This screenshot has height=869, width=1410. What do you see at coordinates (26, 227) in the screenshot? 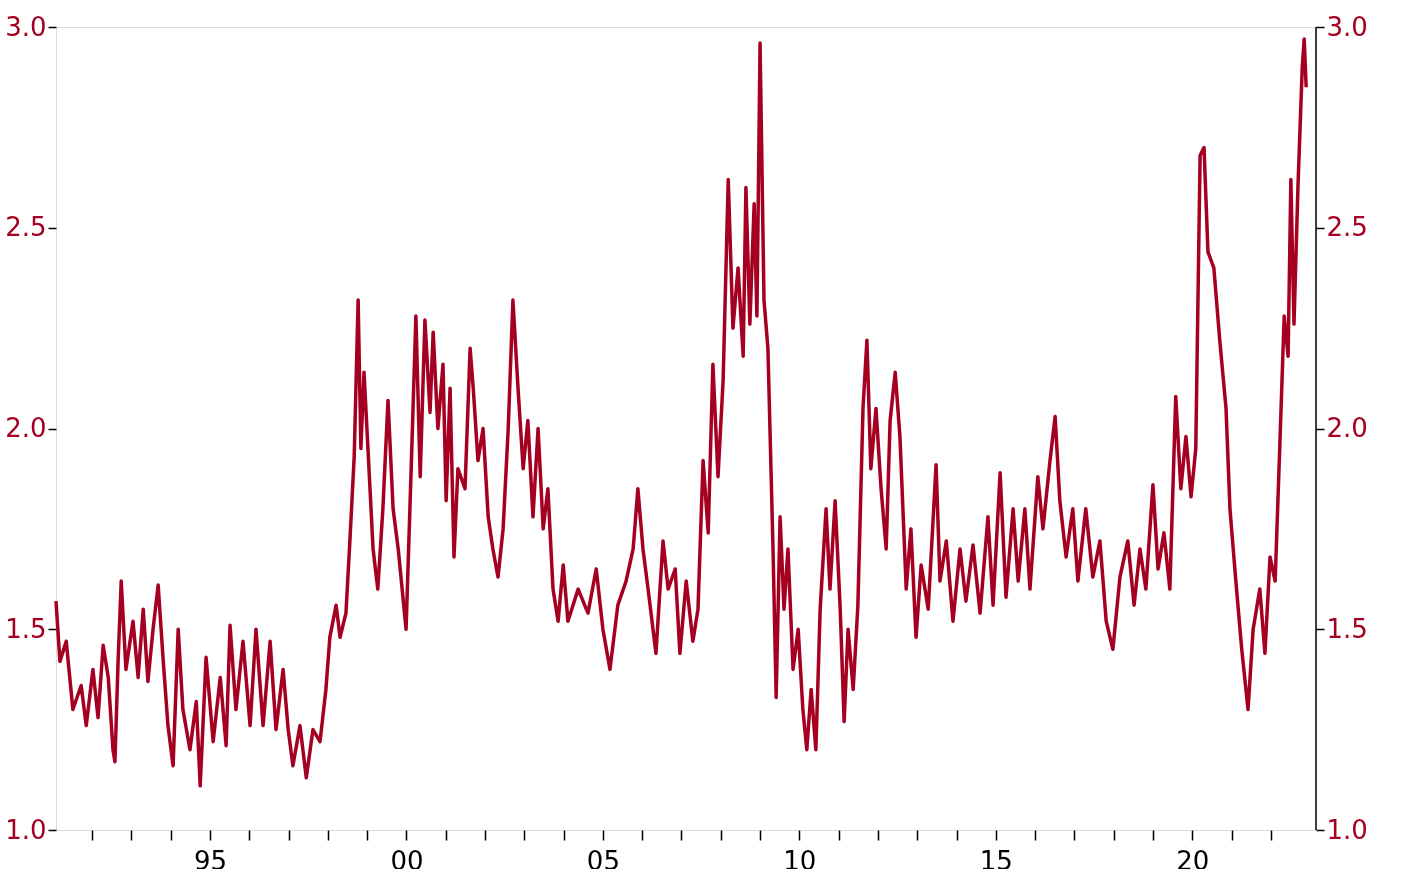
I see `y-tick-label: 2.5` at bounding box center [26, 227].